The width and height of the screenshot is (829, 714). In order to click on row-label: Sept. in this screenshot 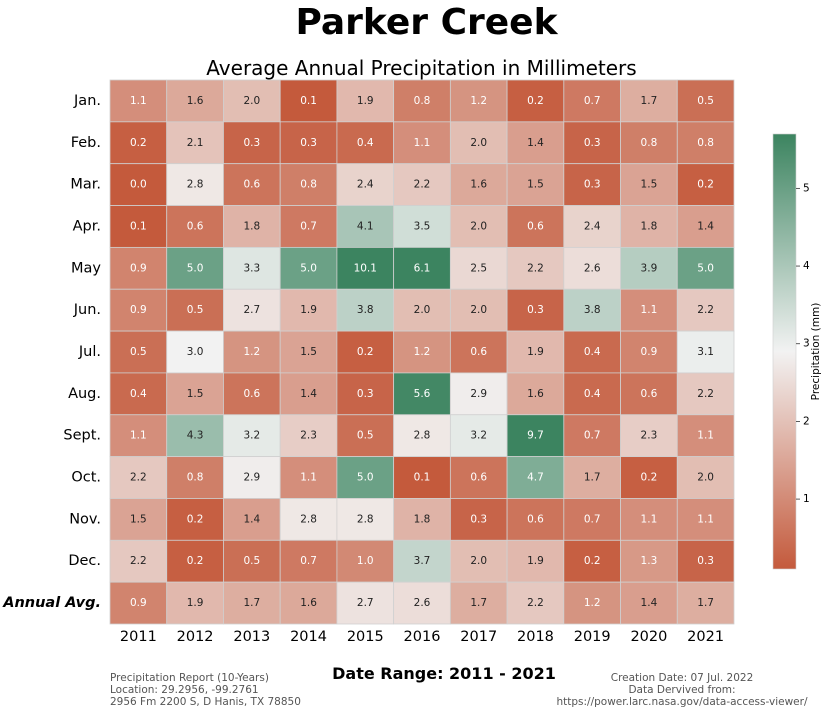, I will do `click(82, 436)`.